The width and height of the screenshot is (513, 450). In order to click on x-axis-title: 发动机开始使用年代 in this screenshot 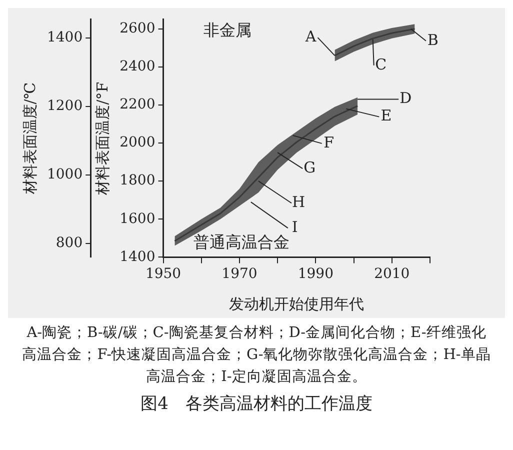, I will do `click(296, 303)`.